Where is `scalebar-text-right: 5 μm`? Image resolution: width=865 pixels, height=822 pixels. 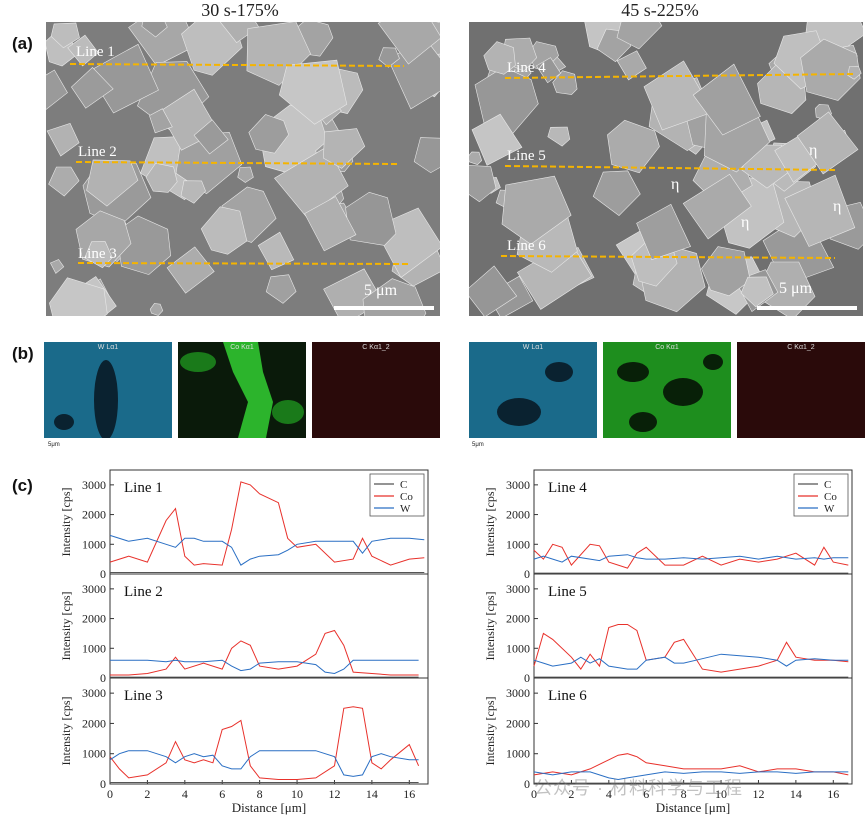 scalebar-text-right: 5 μm is located at coordinates (796, 288).